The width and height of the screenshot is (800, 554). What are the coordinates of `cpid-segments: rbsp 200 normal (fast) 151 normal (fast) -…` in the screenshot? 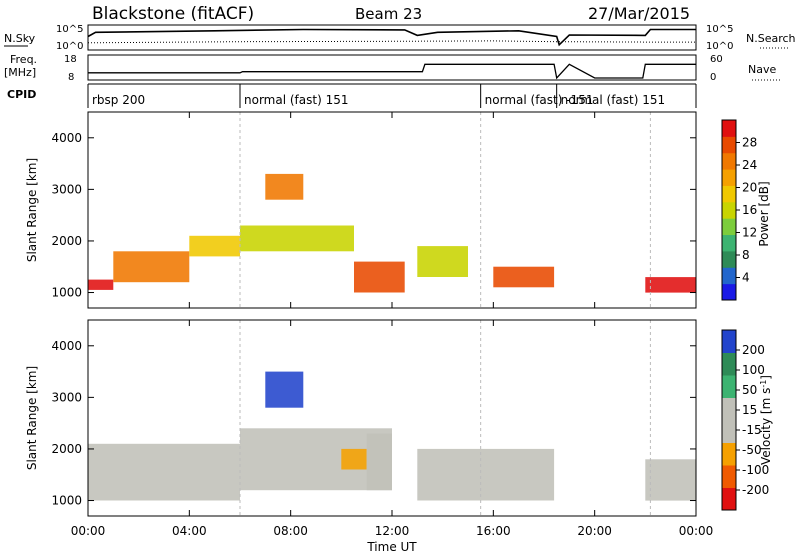 It's located at (378, 96).